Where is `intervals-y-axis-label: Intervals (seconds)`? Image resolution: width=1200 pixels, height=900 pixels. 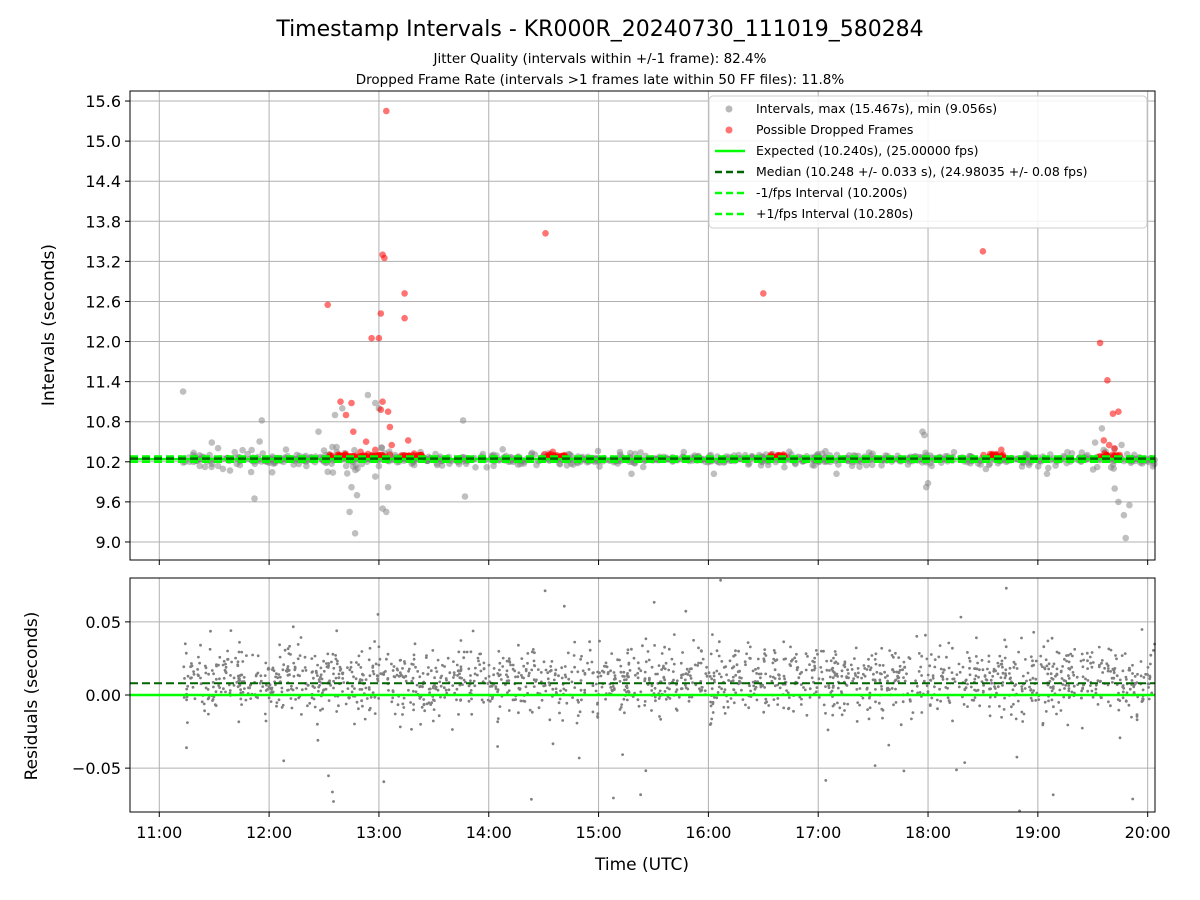
intervals-y-axis-label: Intervals (seconds) is located at coordinates (49, 325).